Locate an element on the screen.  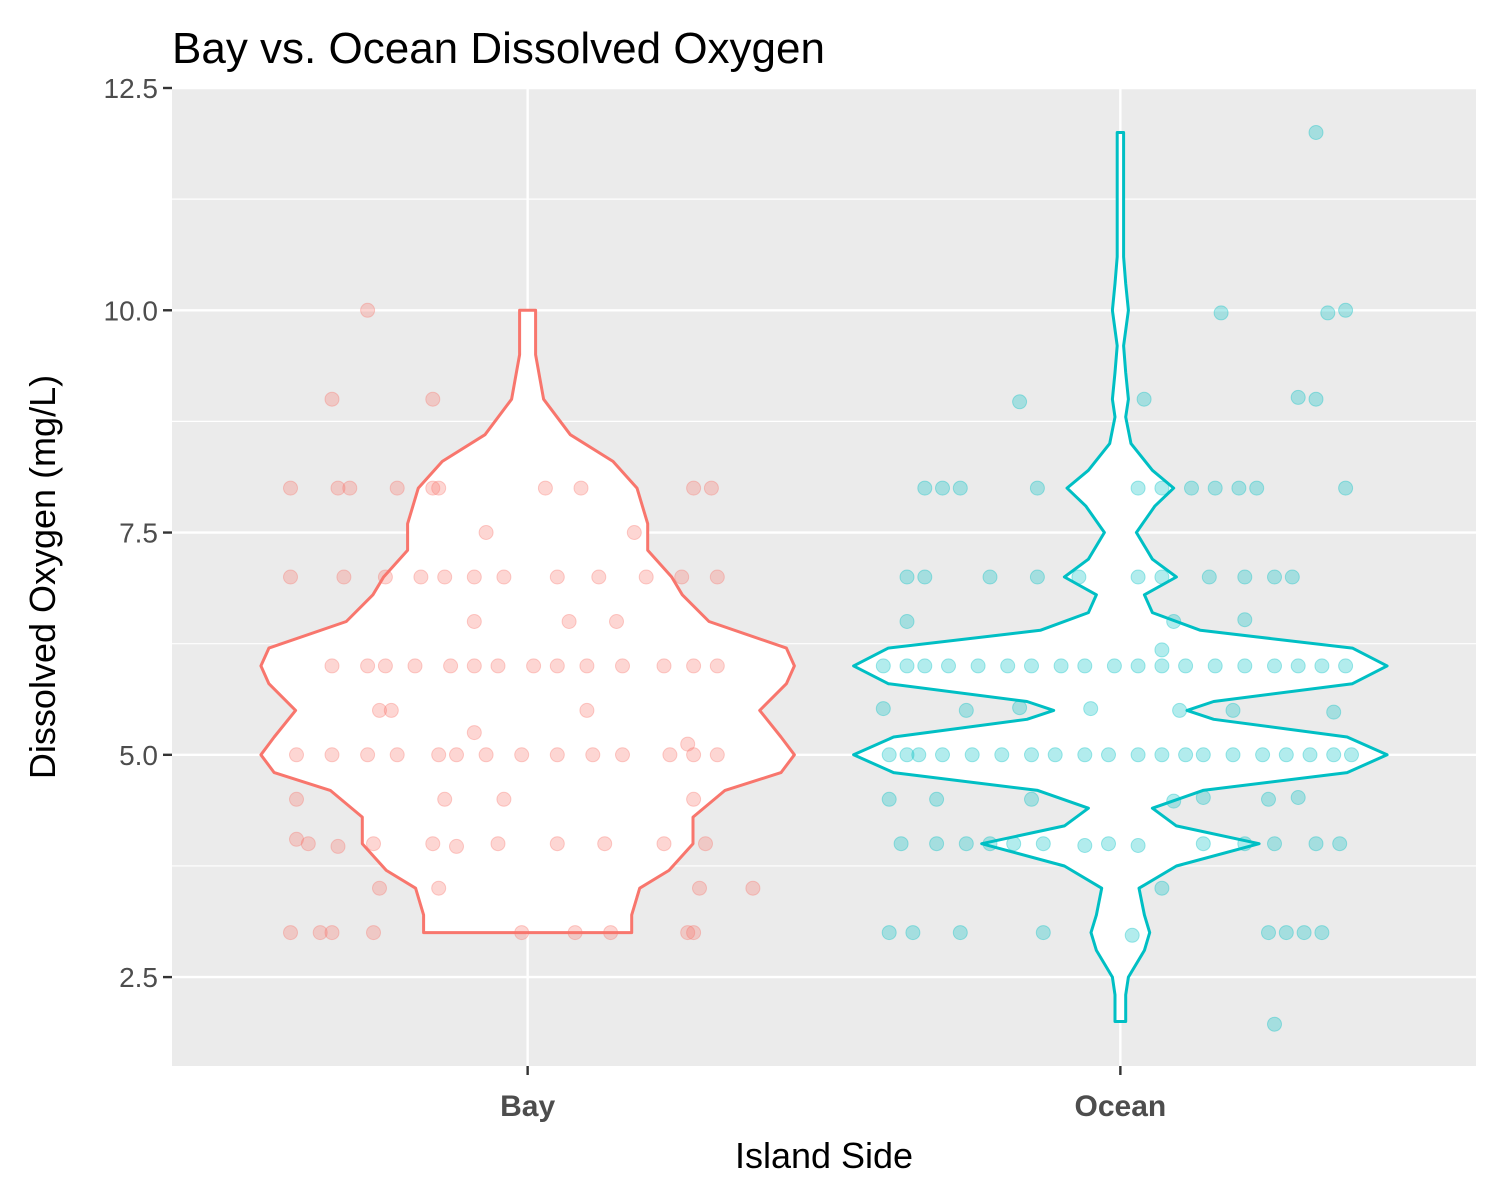
y-tick-label: 2.5 is located at coordinates (138, 977).